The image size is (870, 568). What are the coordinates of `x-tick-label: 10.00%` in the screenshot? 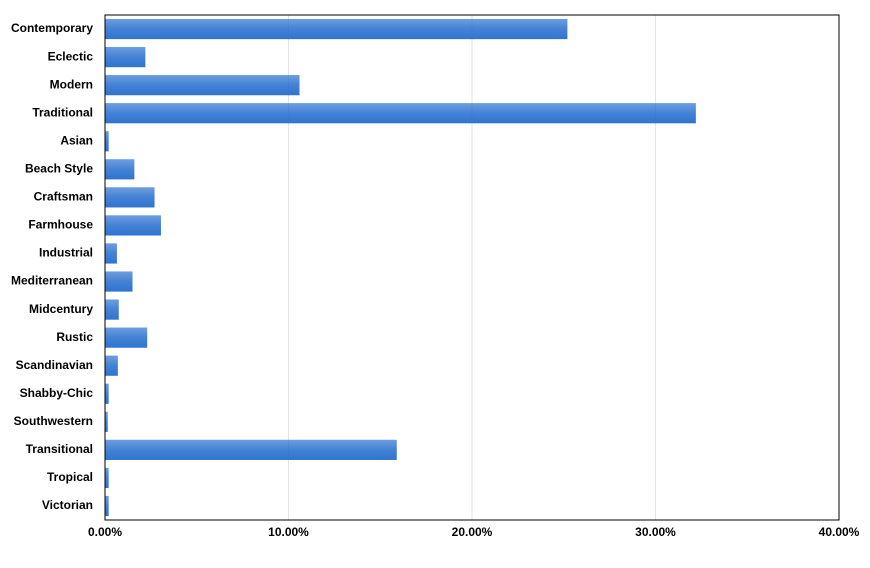 It's located at (288, 532).